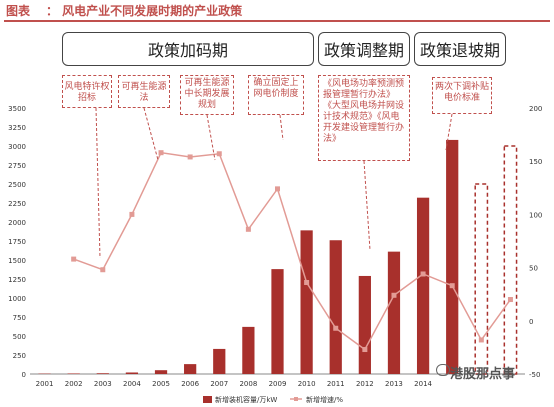 The width and height of the screenshot is (554, 407). What do you see at coordinates (460, 49) in the screenshot?
I see `phase-withdrawal: 政策退坡期` at bounding box center [460, 49].